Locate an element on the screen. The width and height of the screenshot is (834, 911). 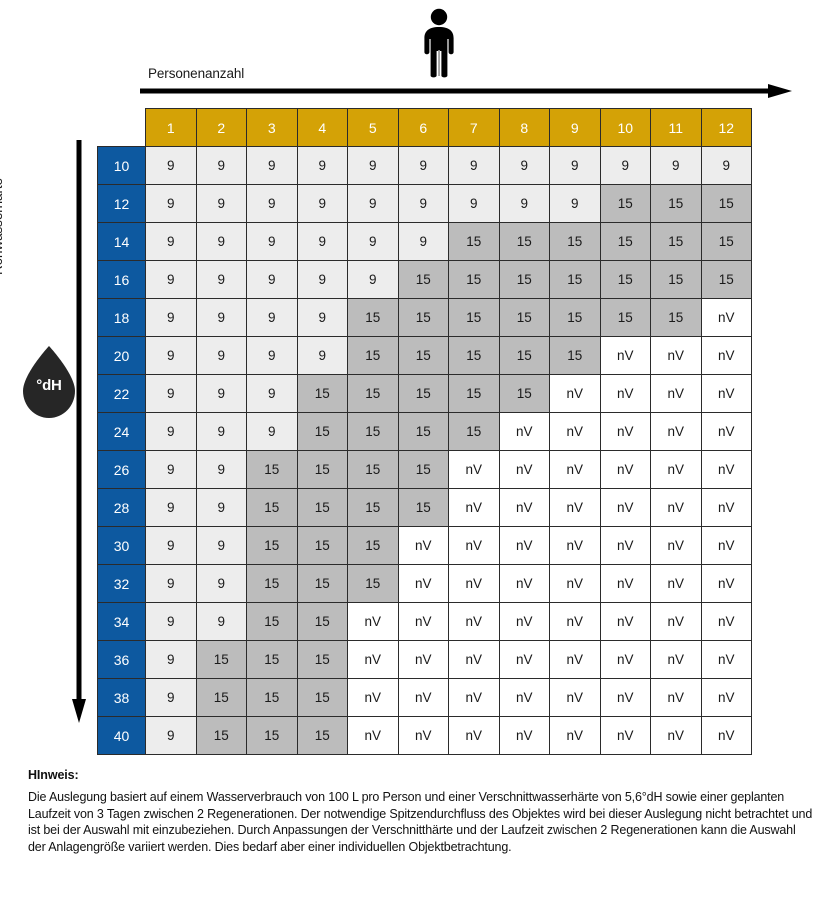
row-header-24: 24 is located at coordinates (121, 431).